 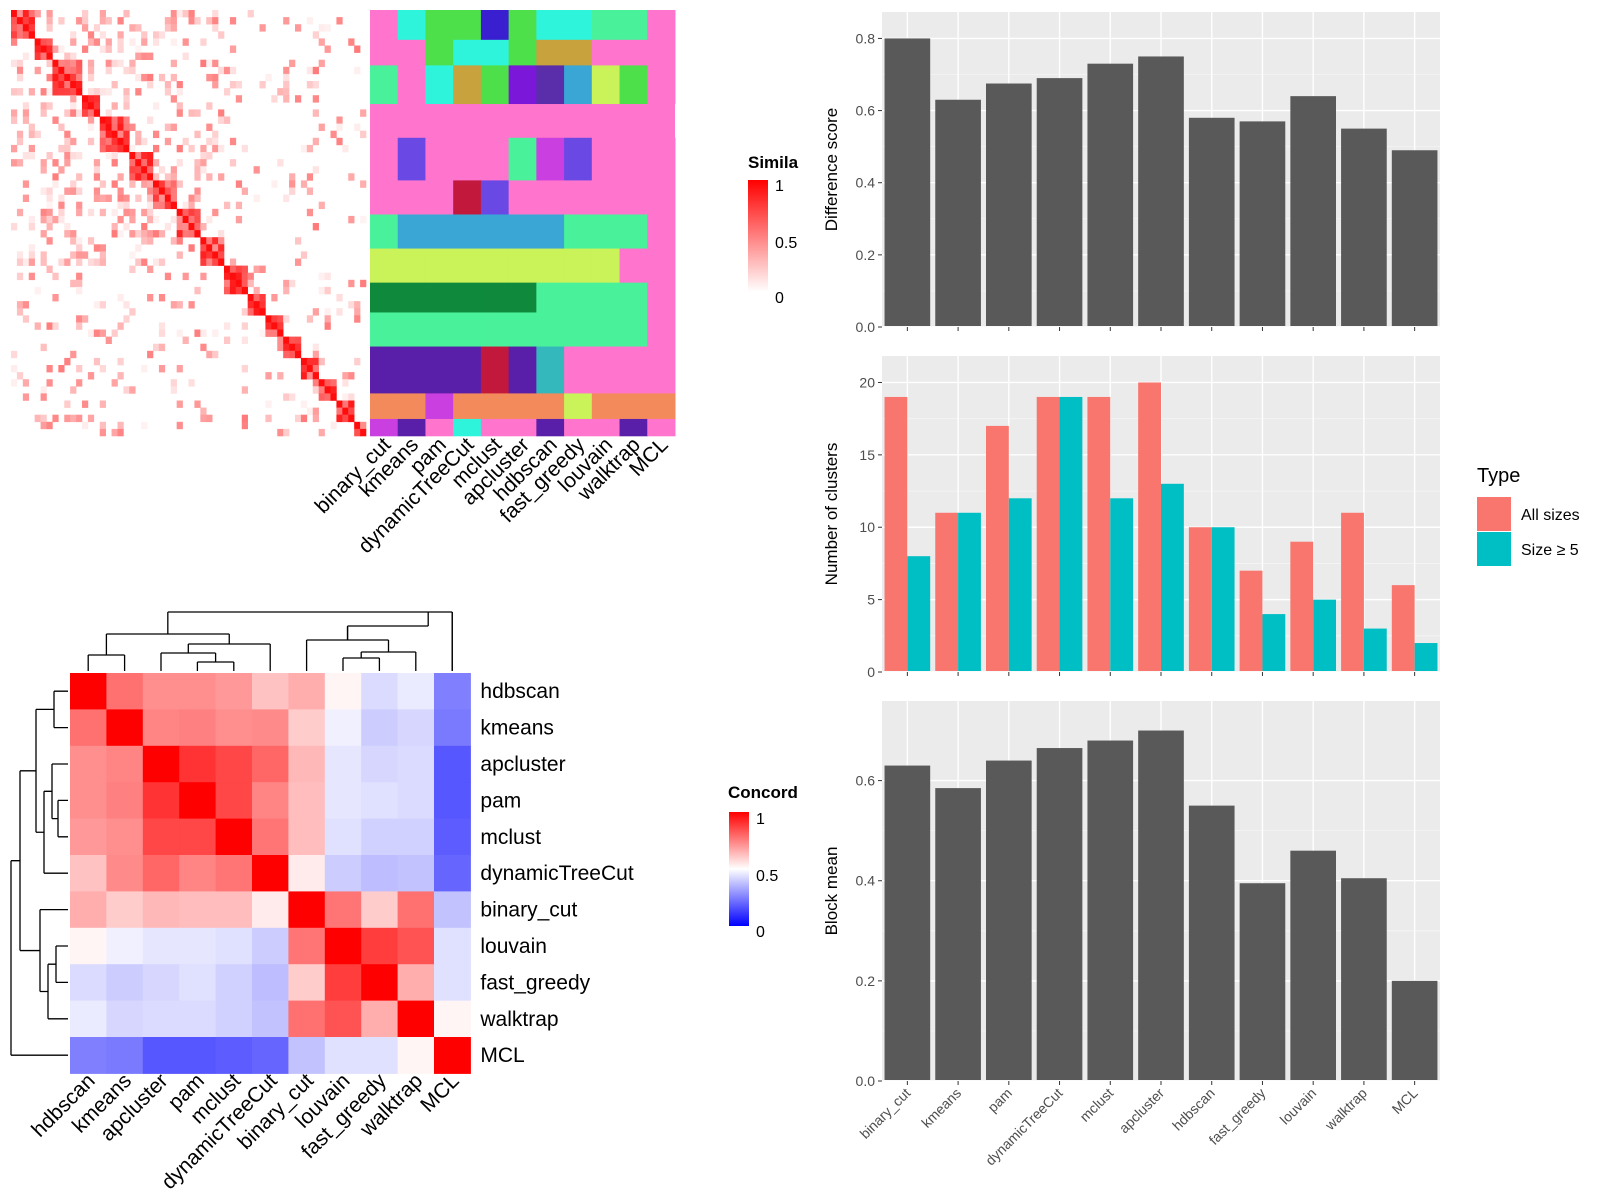 I want to click on row-label: pam, so click(x=500, y=800).